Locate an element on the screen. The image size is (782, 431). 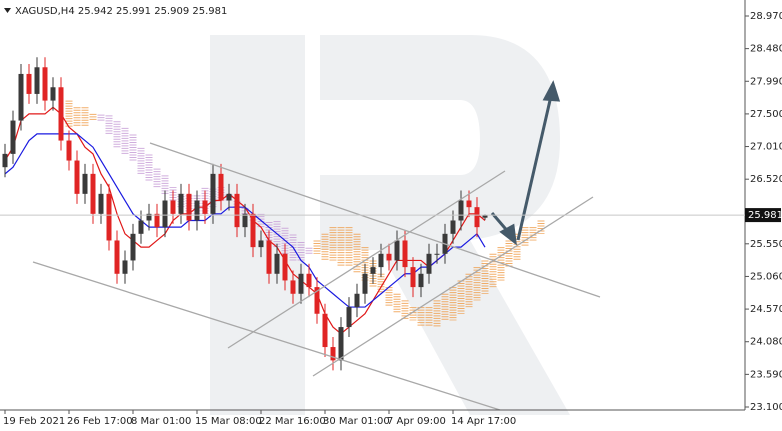
y-tick-label: 24.080 is located at coordinates (766, 342).